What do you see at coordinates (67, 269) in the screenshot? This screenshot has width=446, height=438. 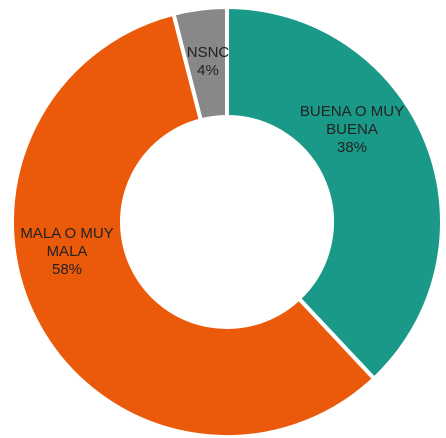 I see `value-label: 58%` at bounding box center [67, 269].